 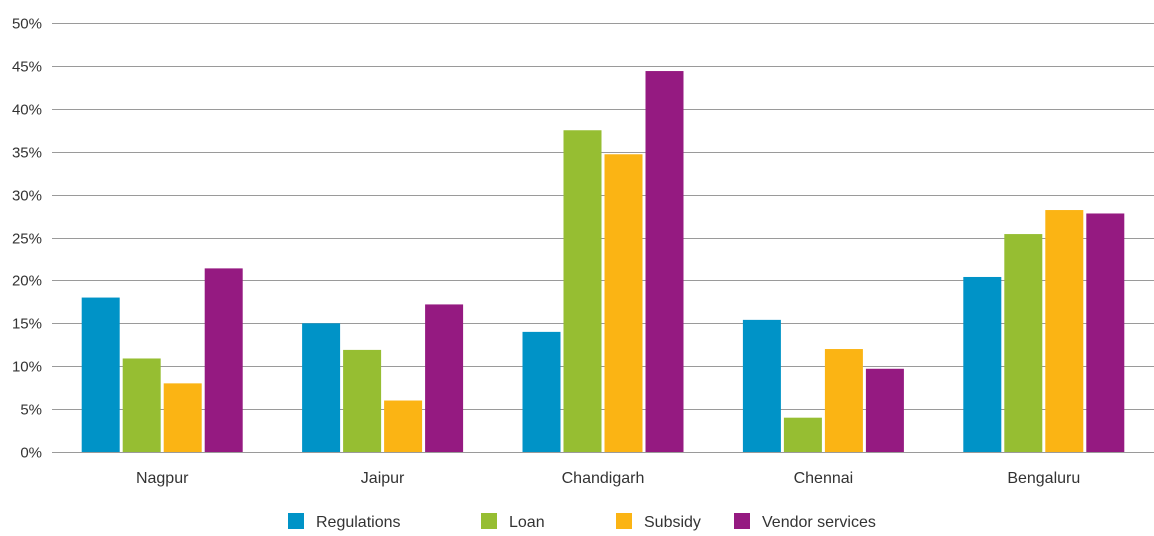 What do you see at coordinates (1023, 343) in the screenshot?
I see `bar-loan-bengaluru` at bounding box center [1023, 343].